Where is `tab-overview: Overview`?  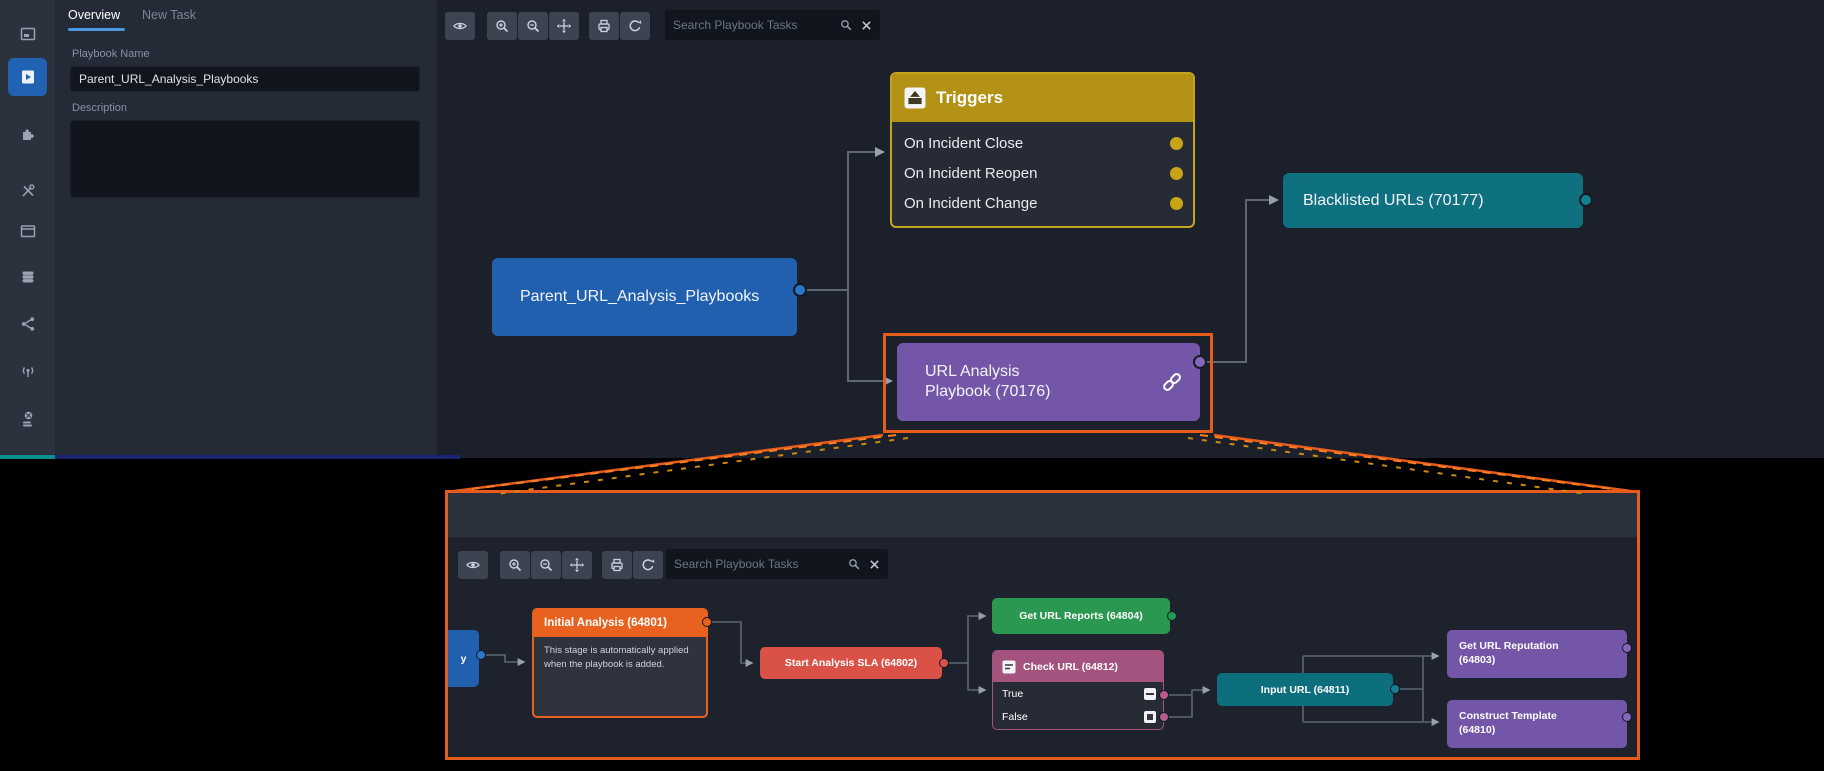 tab-overview: Overview is located at coordinates (94, 15).